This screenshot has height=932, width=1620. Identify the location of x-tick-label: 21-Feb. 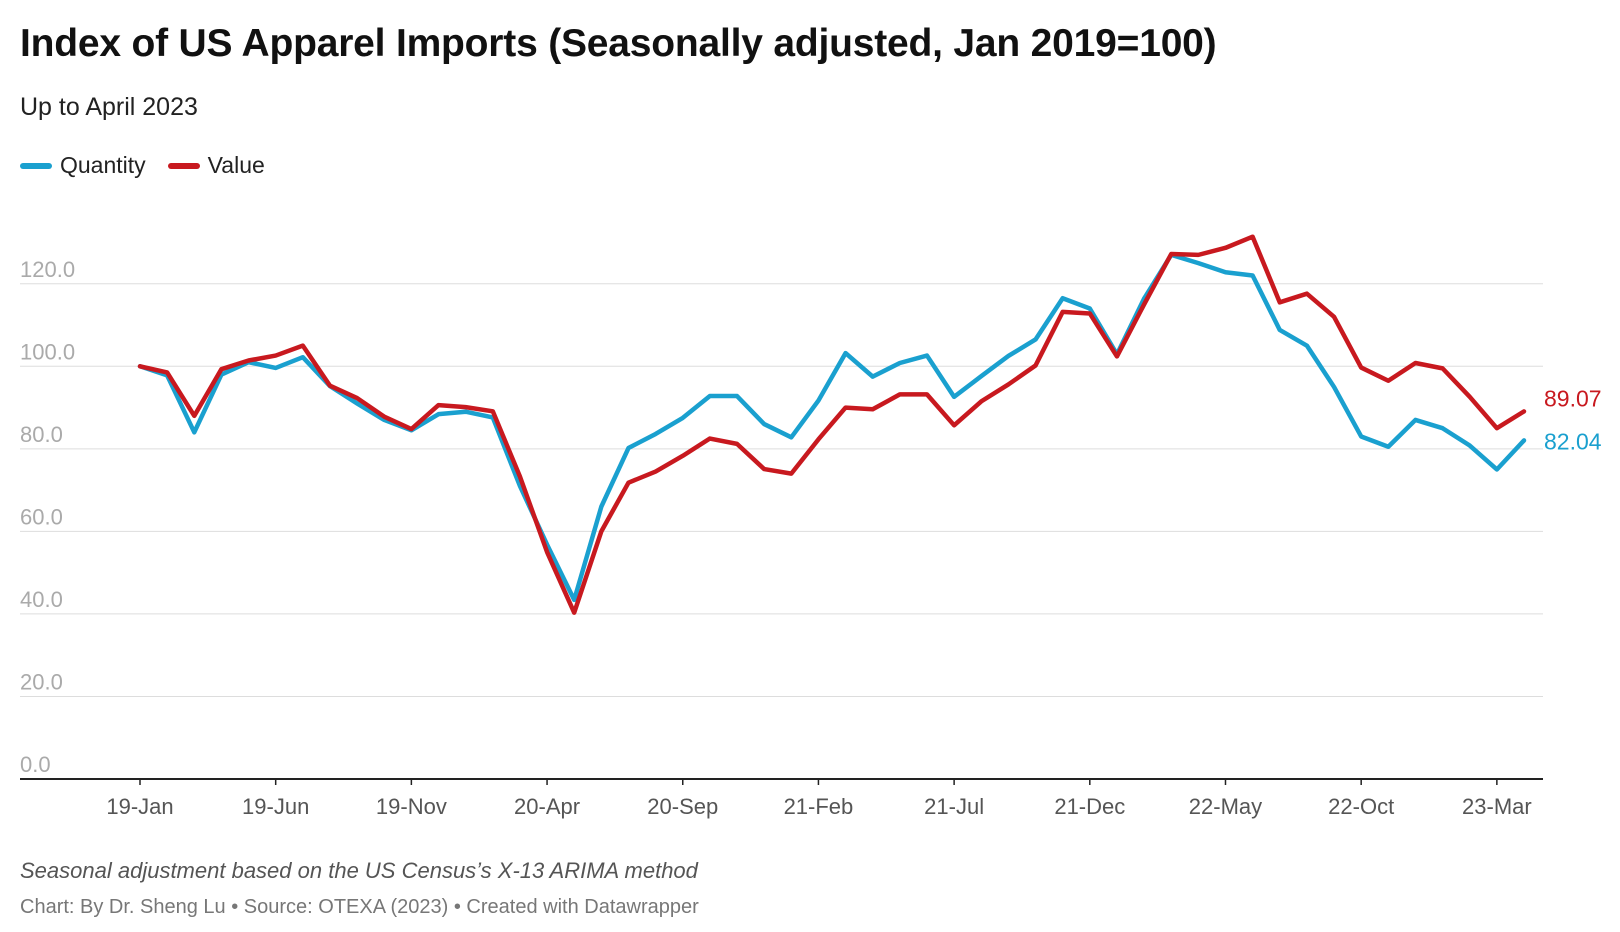
(819, 806).